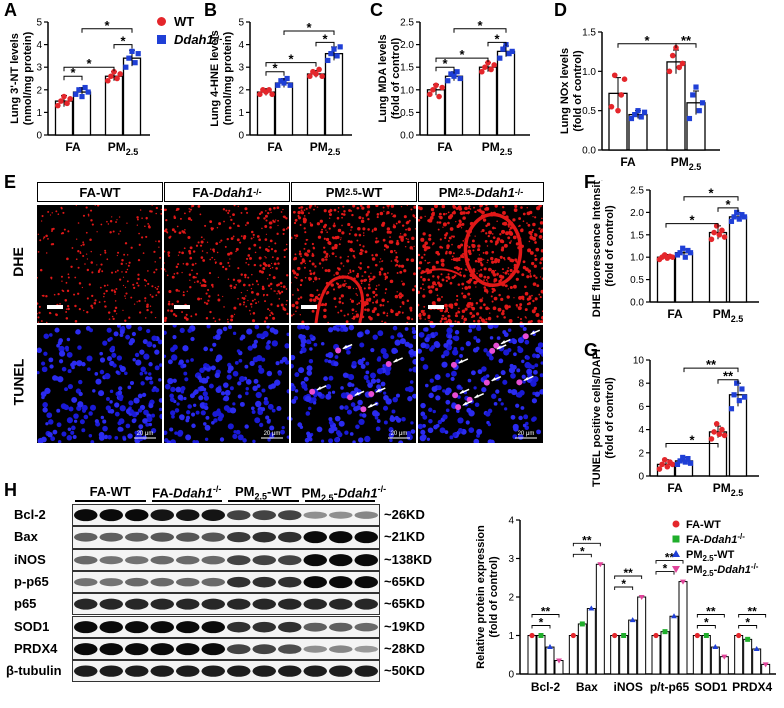  Describe the element at coordinates (18, 262) in the screenshot. I see `micrograph-row-label: DHE` at that location.